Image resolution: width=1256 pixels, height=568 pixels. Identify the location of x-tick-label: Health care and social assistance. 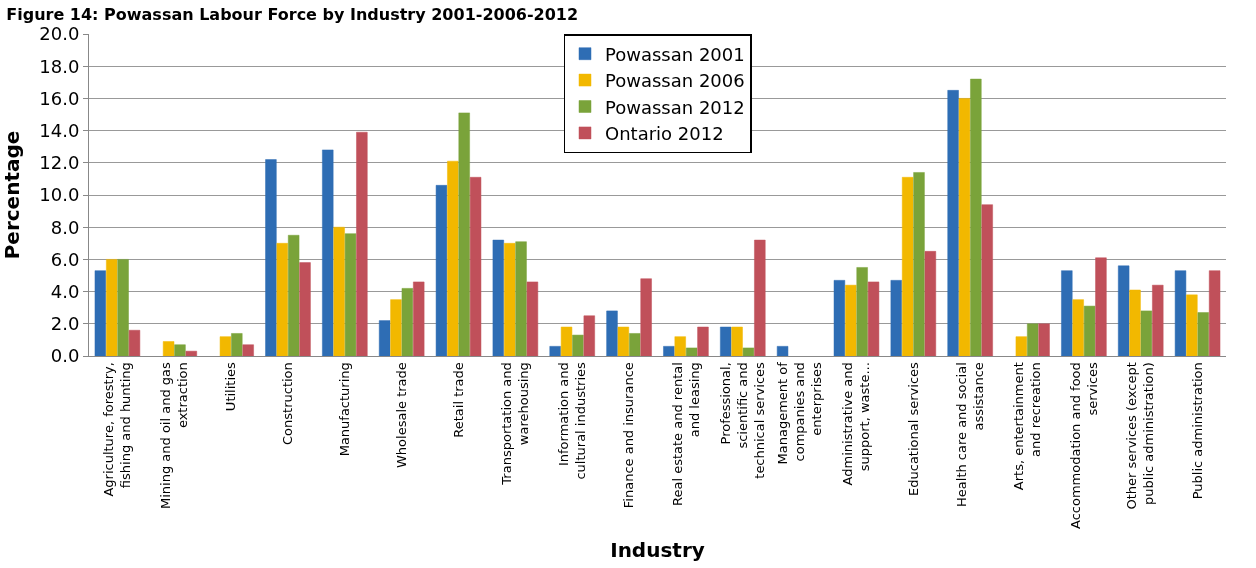
(969, 434).